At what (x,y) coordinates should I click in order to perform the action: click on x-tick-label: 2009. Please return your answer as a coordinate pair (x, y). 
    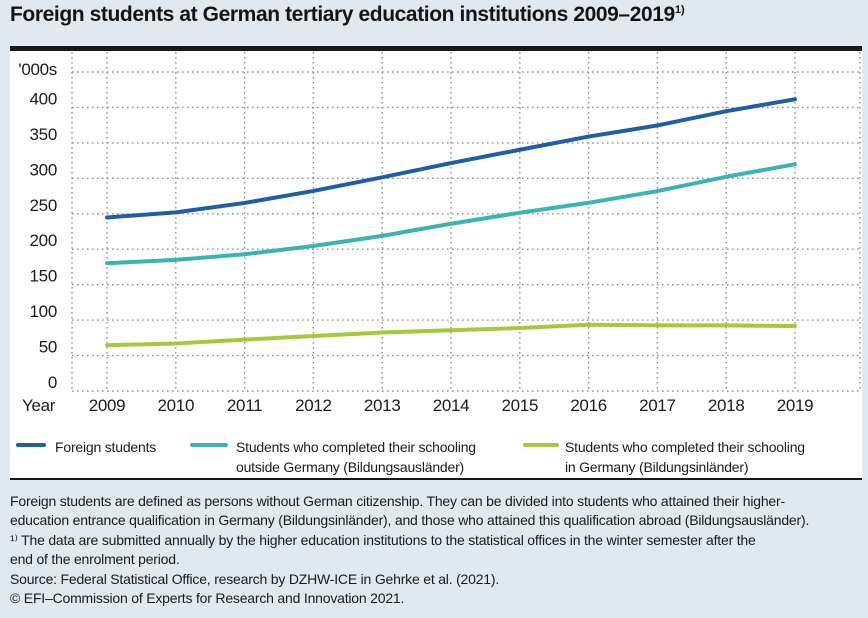
    Looking at the image, I should click on (107, 405).